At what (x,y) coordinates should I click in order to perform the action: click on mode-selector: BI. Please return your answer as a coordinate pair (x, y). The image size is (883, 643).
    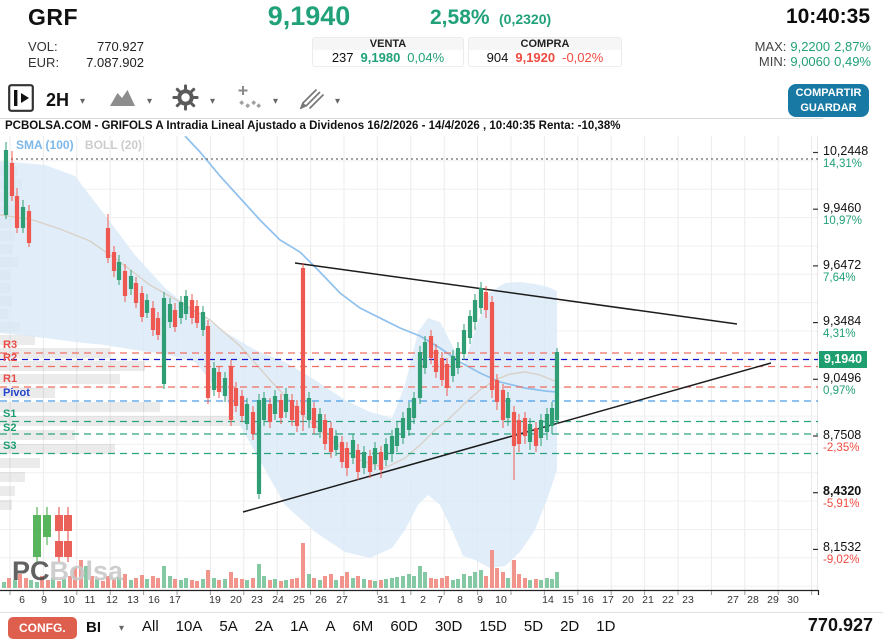
    Looking at the image, I should click on (105, 627).